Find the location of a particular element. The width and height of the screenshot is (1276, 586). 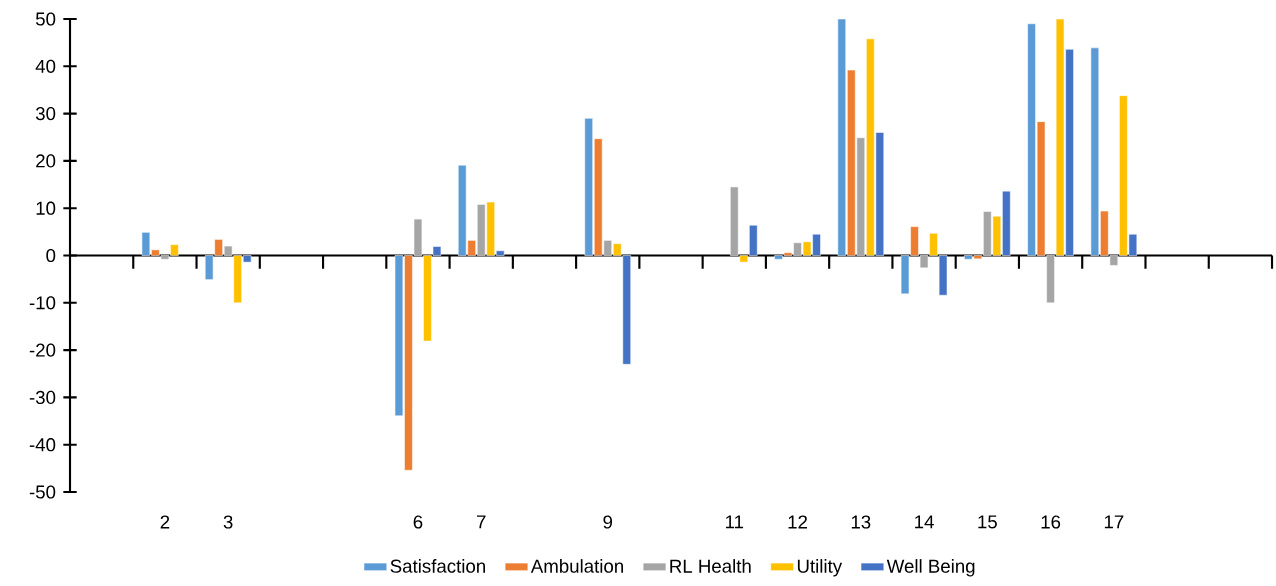

y-tick-label: -10 is located at coordinates (42, 303).